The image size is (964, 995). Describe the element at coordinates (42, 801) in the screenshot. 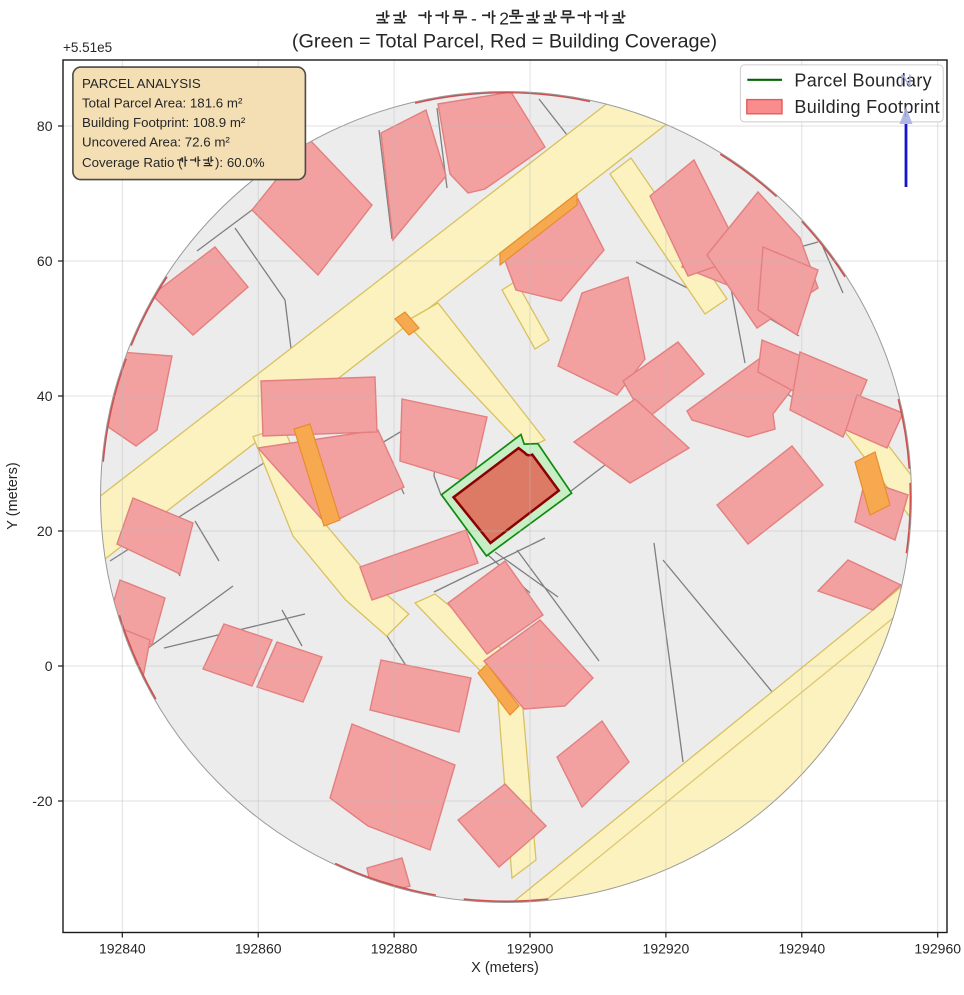

I see `svg-text: -20` at that location.